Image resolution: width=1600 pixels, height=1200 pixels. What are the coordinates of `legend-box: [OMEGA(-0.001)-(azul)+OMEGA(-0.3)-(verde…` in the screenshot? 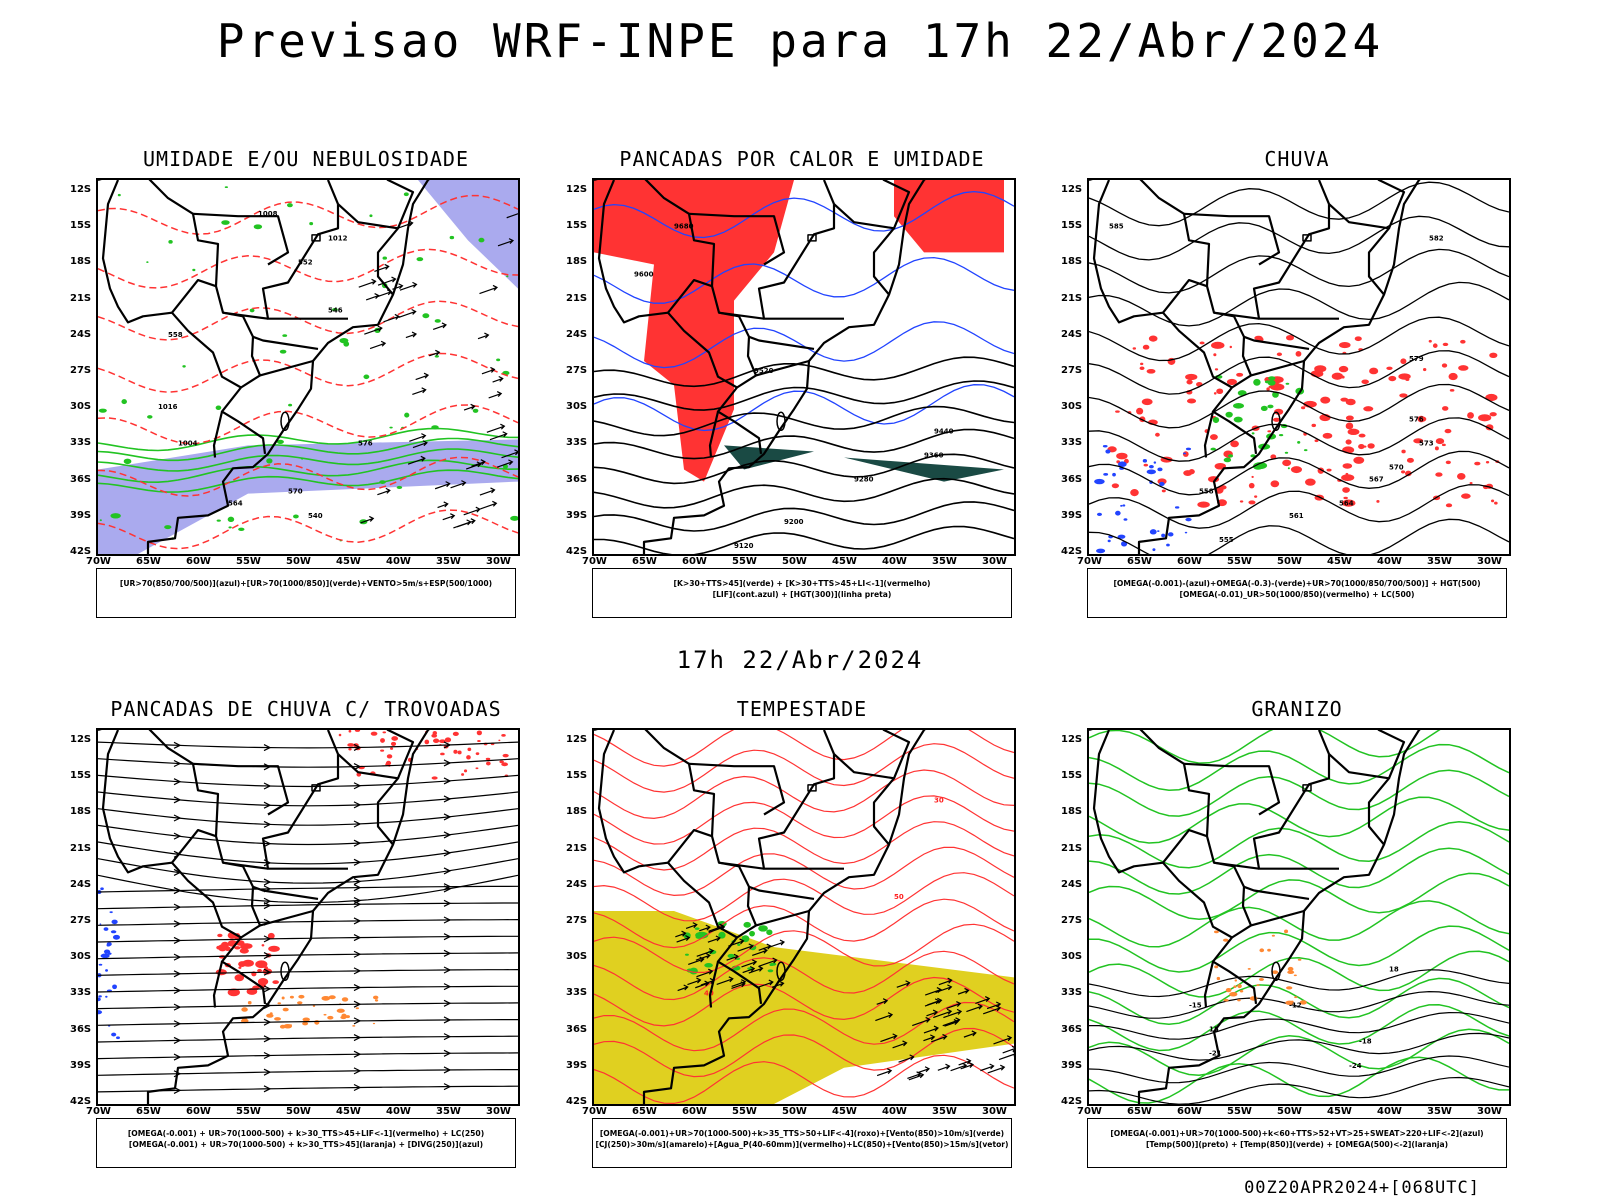 It's located at (1297, 593).